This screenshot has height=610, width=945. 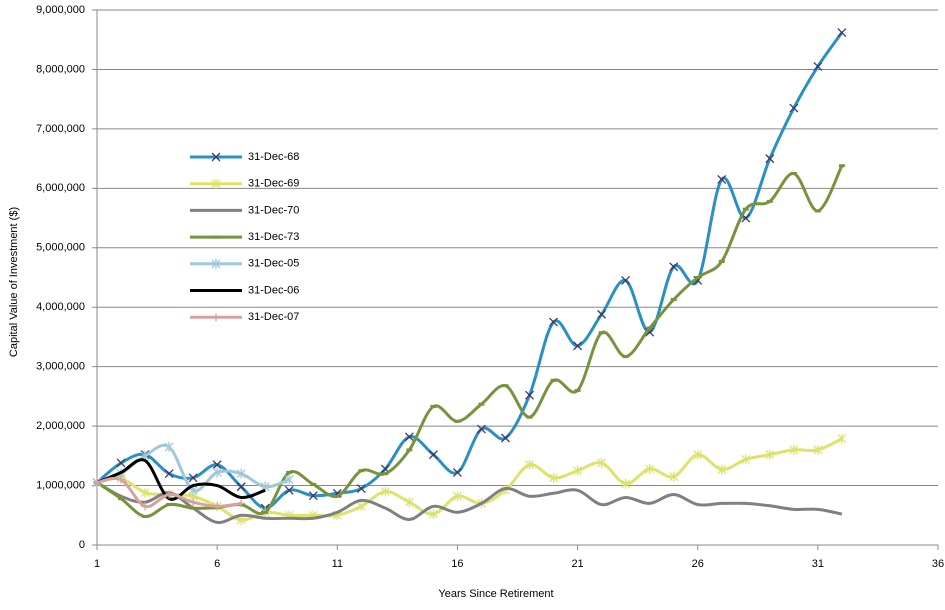 What do you see at coordinates (577, 564) in the screenshot?
I see `x-tick-label: 21` at bounding box center [577, 564].